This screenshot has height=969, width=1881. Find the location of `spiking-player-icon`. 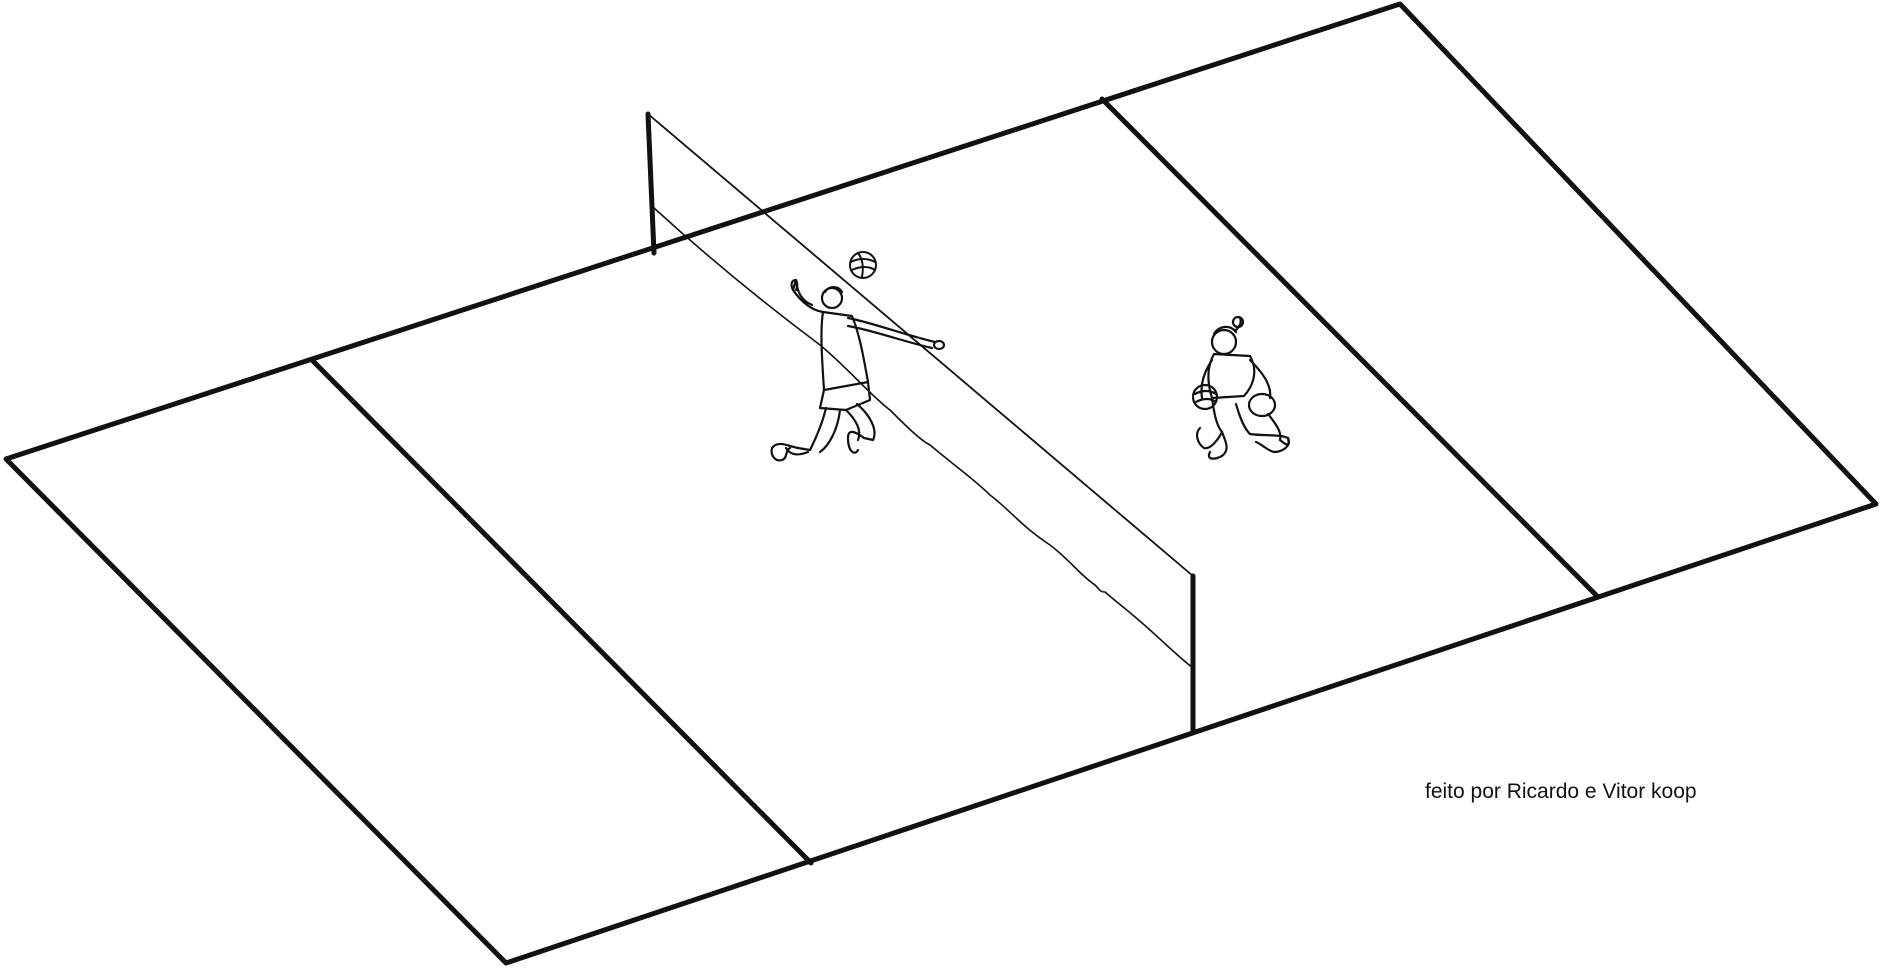

spiking-player-icon is located at coordinates (858, 370).